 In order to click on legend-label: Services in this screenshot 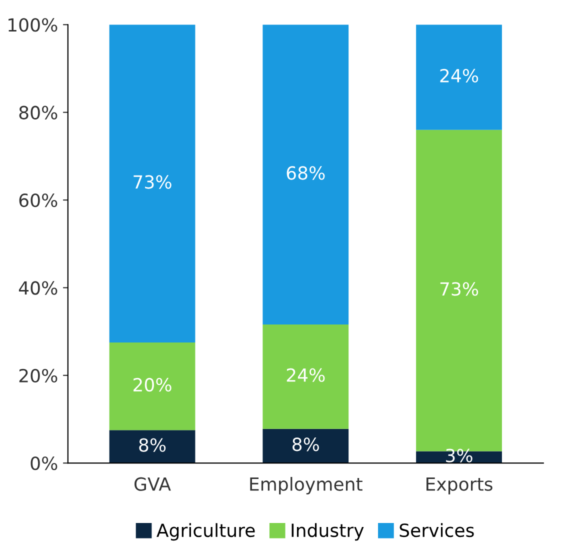, I will do `click(437, 530)`.